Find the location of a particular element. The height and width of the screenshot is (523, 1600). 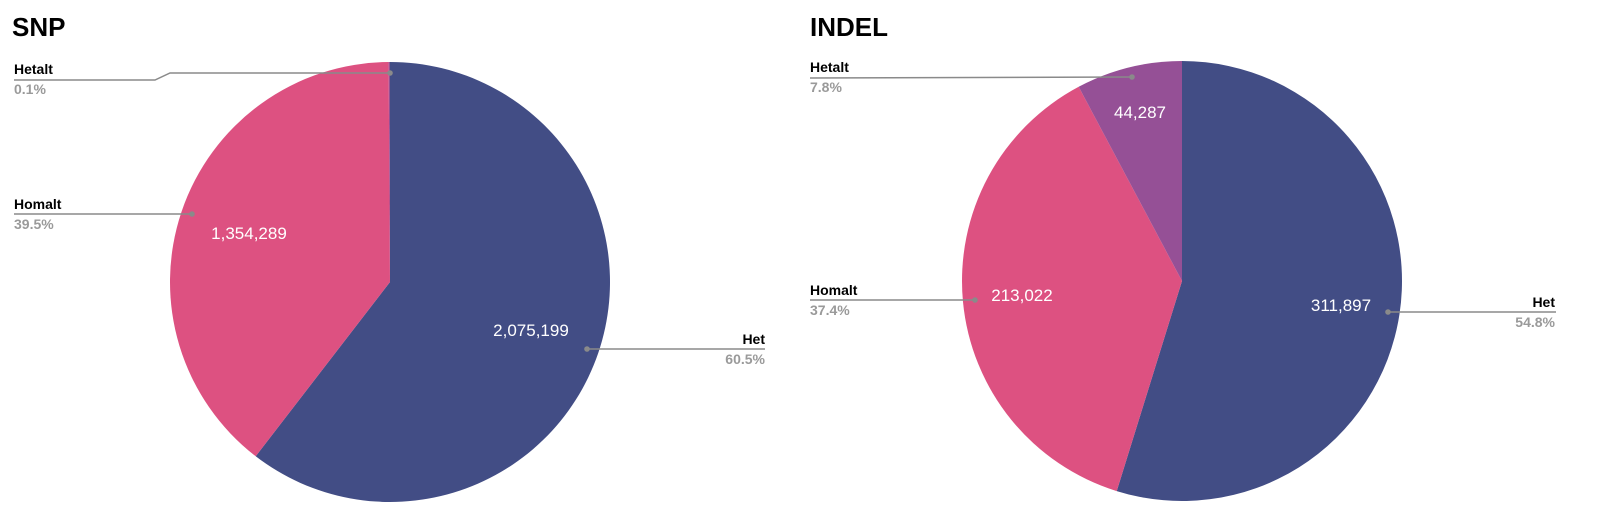

chart-title: INDEL is located at coordinates (849, 27).